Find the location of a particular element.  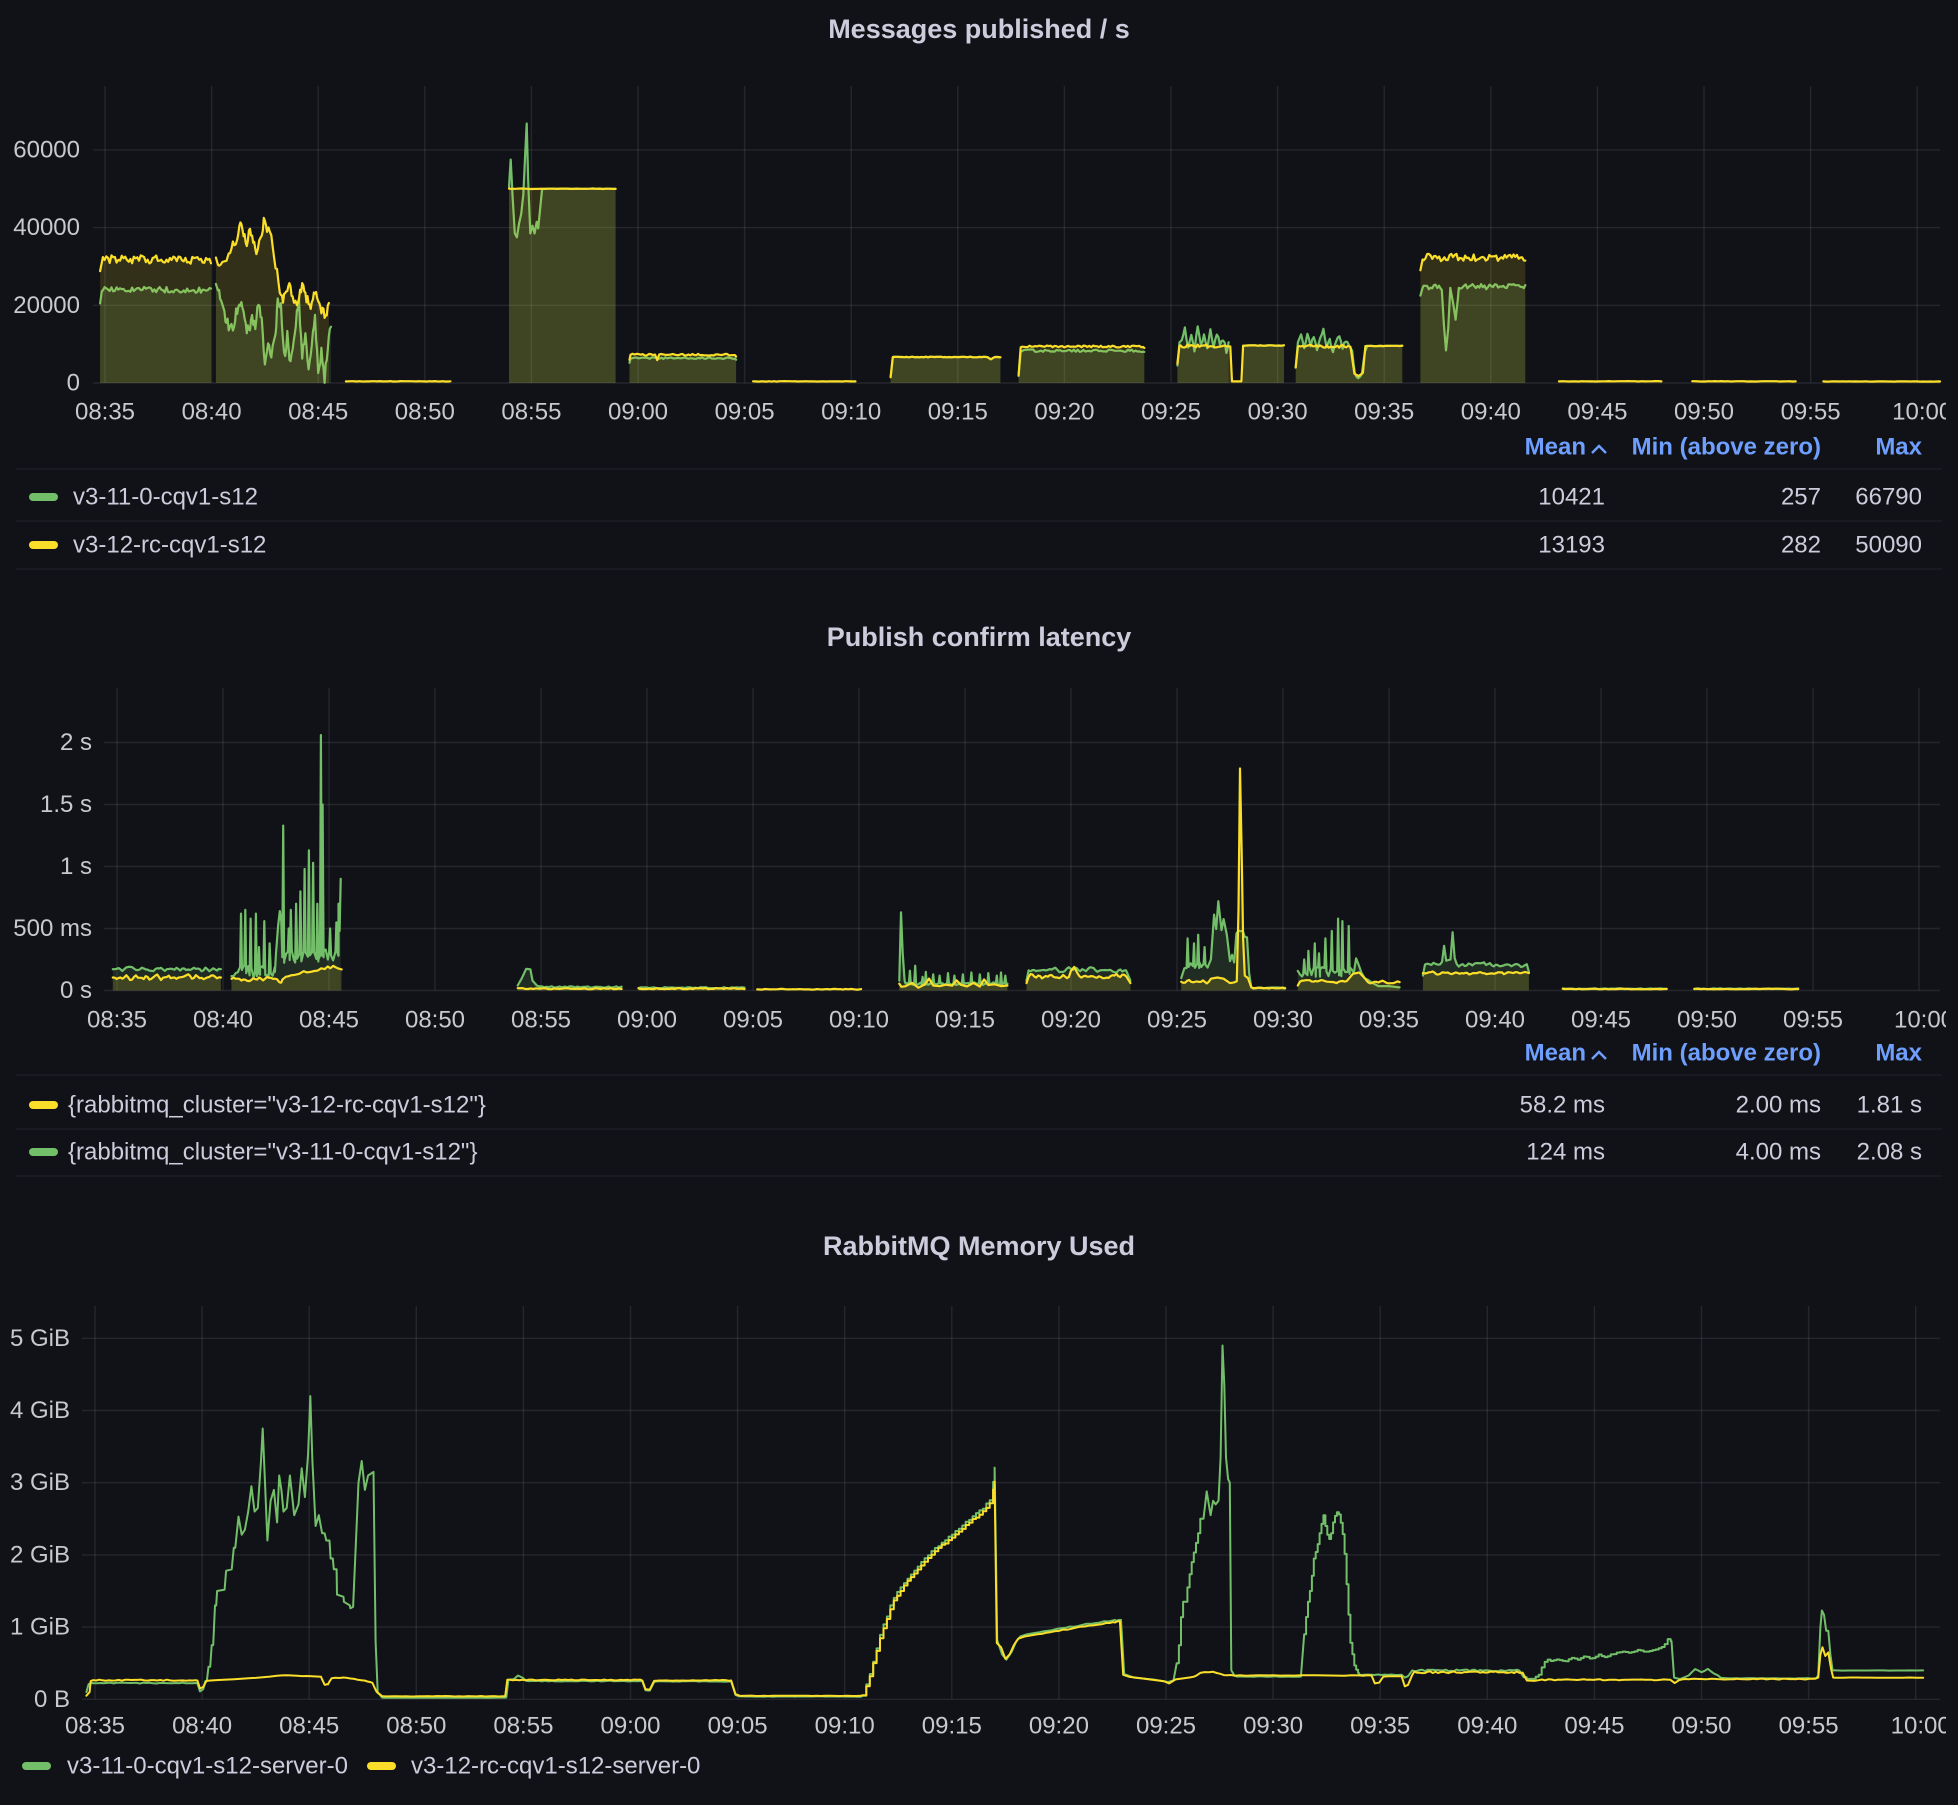

svg-text: 1.5 s is located at coordinates (66, 804).